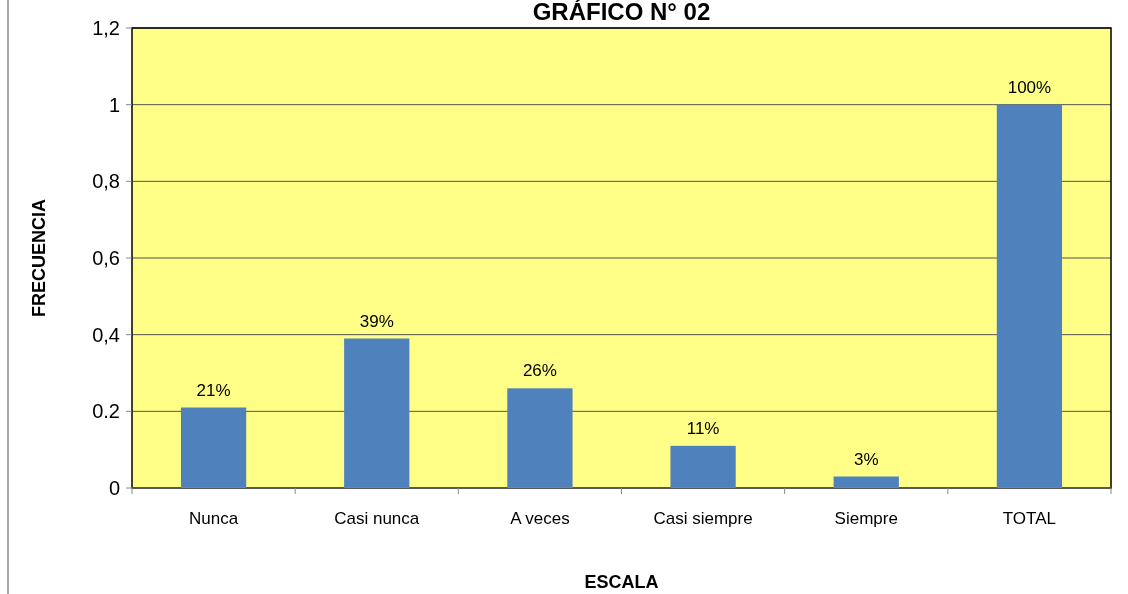 The height and width of the screenshot is (594, 1128). What do you see at coordinates (114, 104) in the screenshot?
I see `y-tick-label: 1` at bounding box center [114, 104].